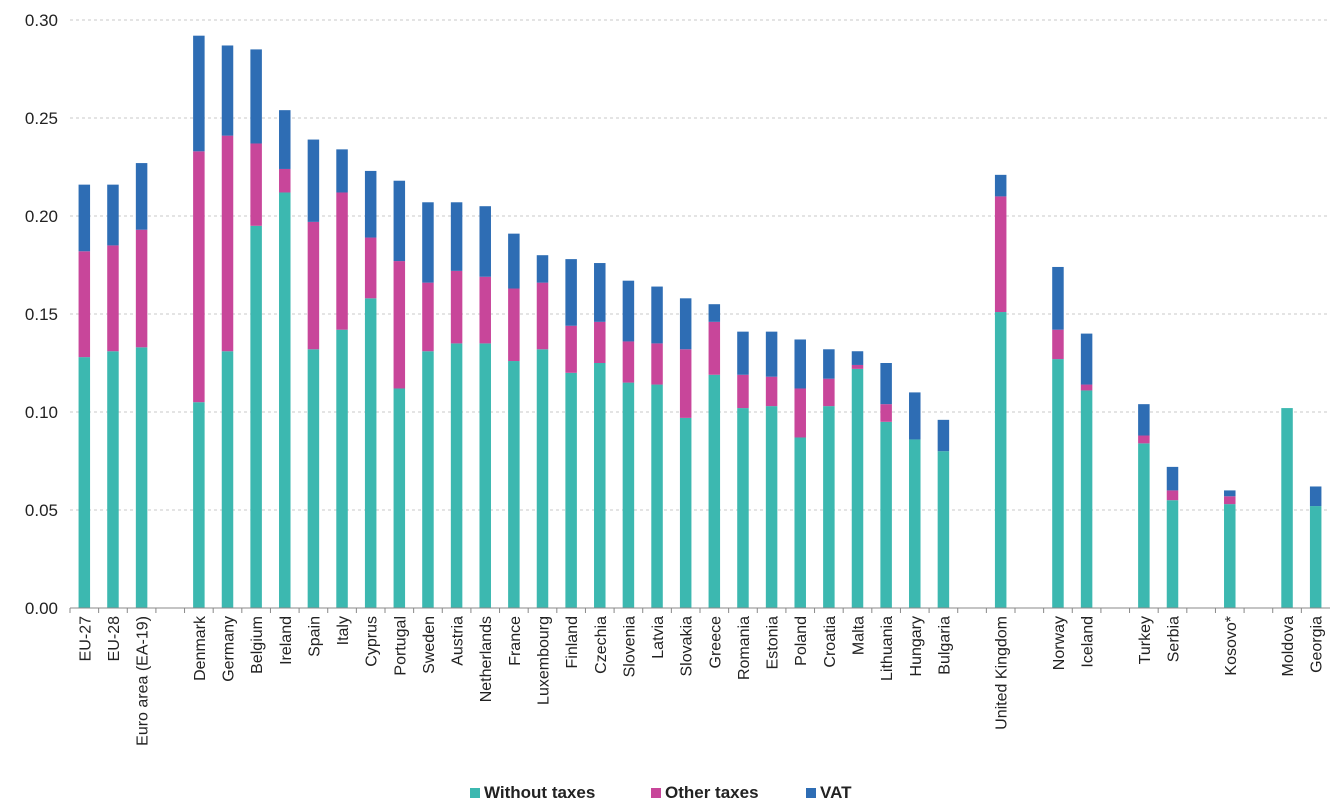 The height and width of the screenshot is (807, 1333). I want to click on y-tick-label: 0.15, so click(41, 314).